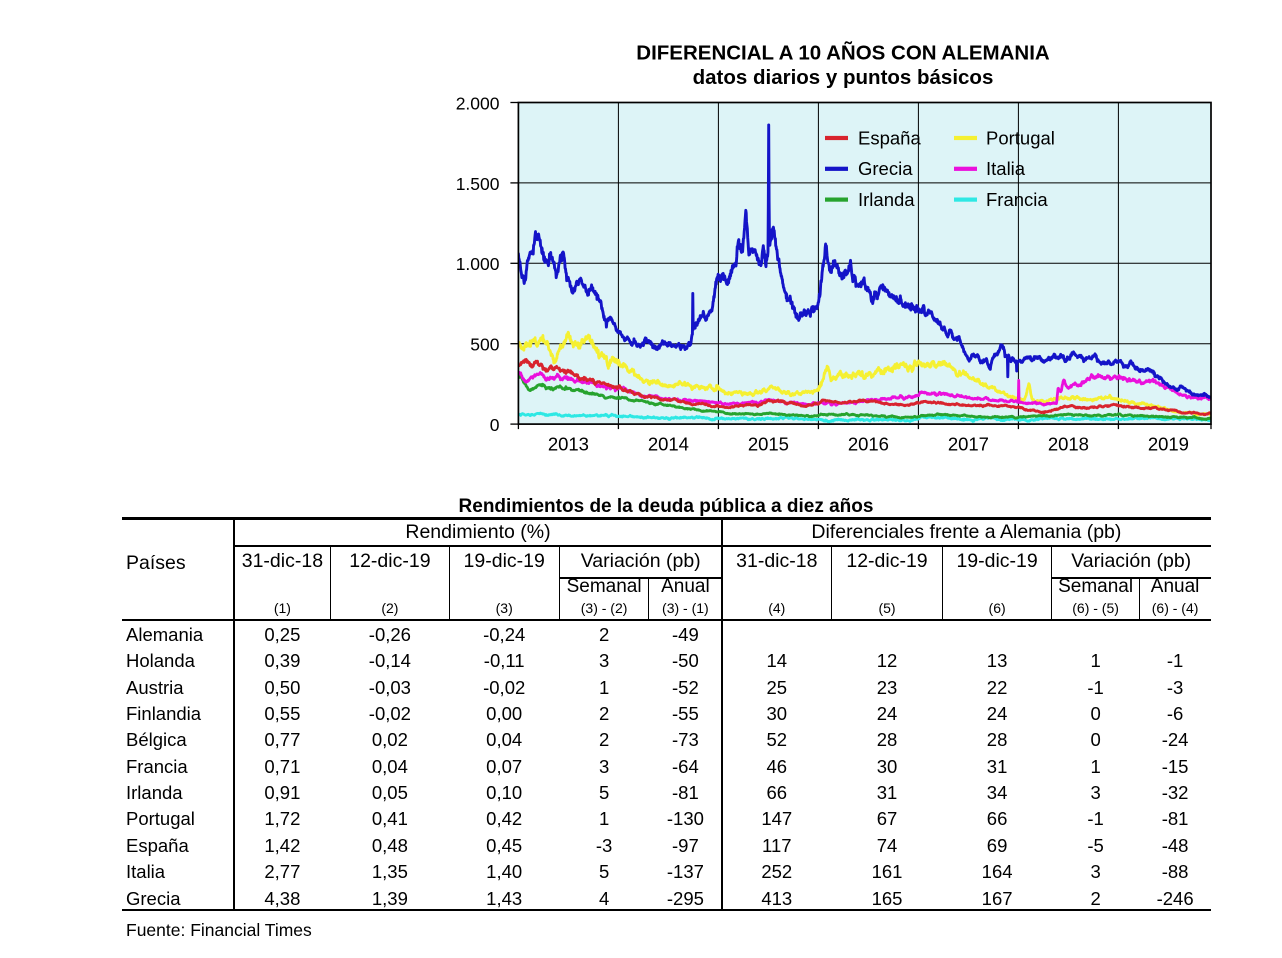  Describe the element at coordinates (843, 53) in the screenshot. I see `svg-text:DIFERENCIAL A 10 AÑOS CON ALEM: DIFERENCIAL A 10 AÑOS CON ALEMANIA` at that location.